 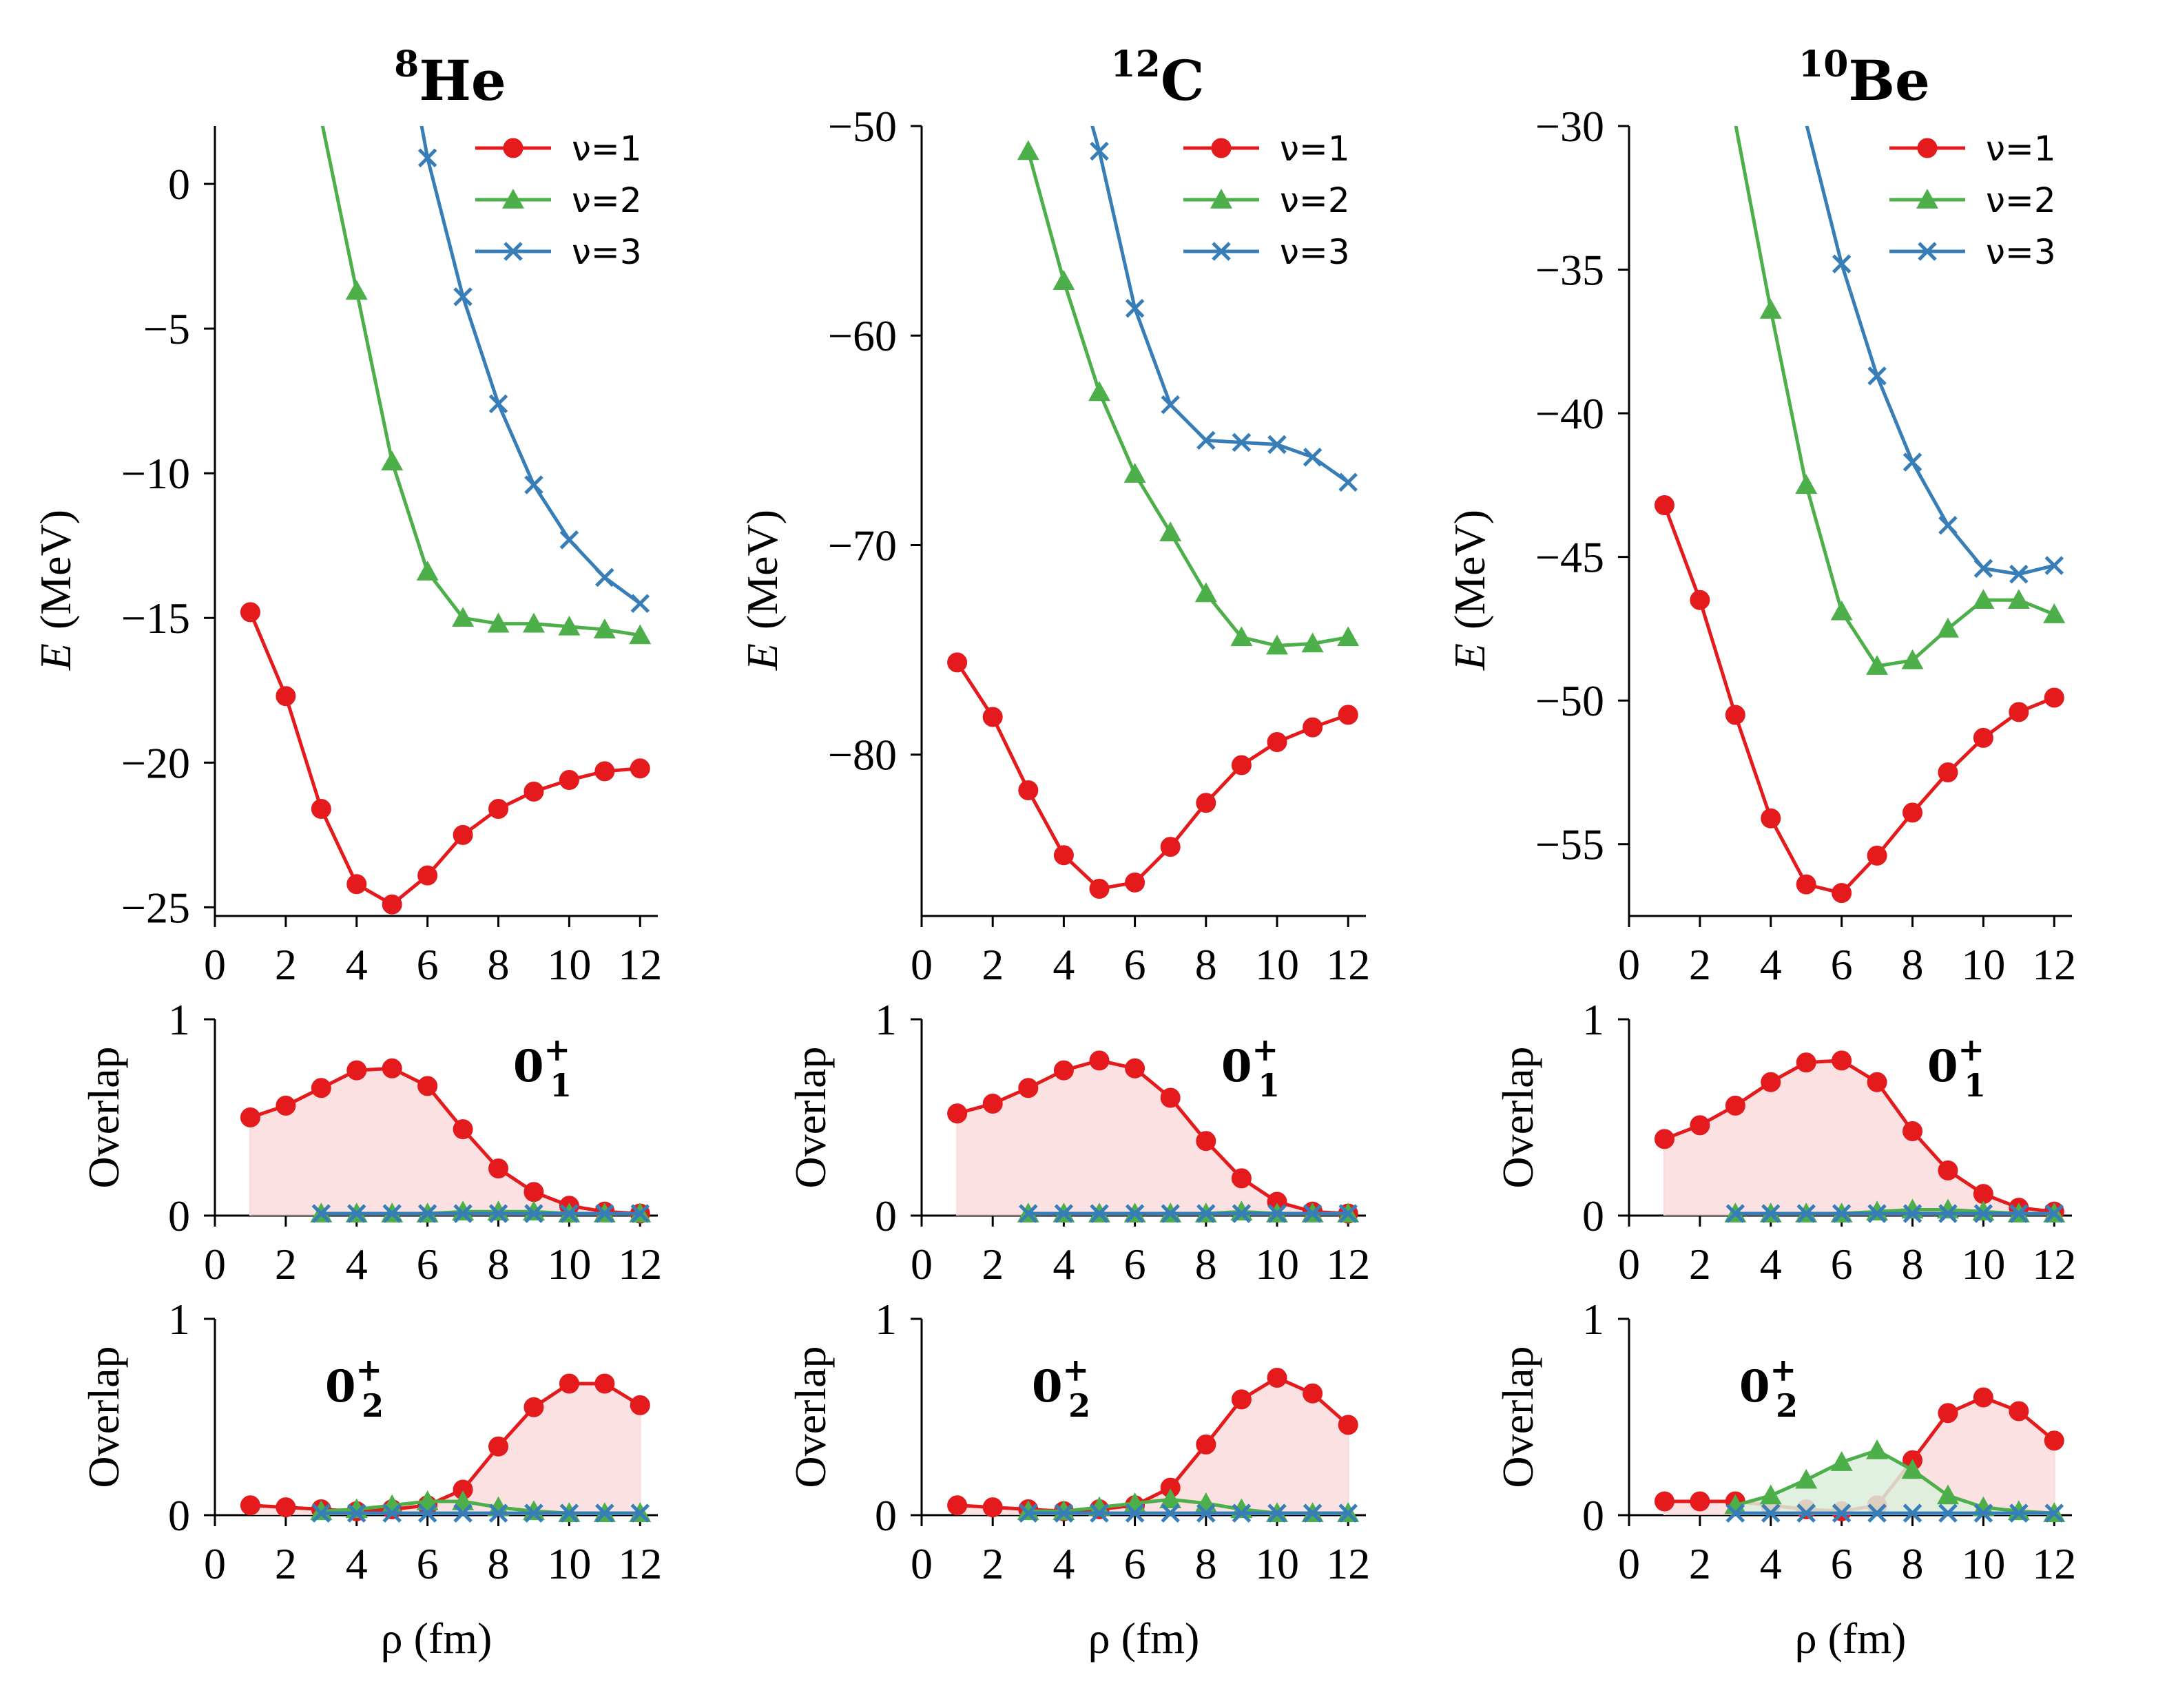 What do you see at coordinates (1894, 1482) in the screenshot?
I see `series-line` at bounding box center [1894, 1482].